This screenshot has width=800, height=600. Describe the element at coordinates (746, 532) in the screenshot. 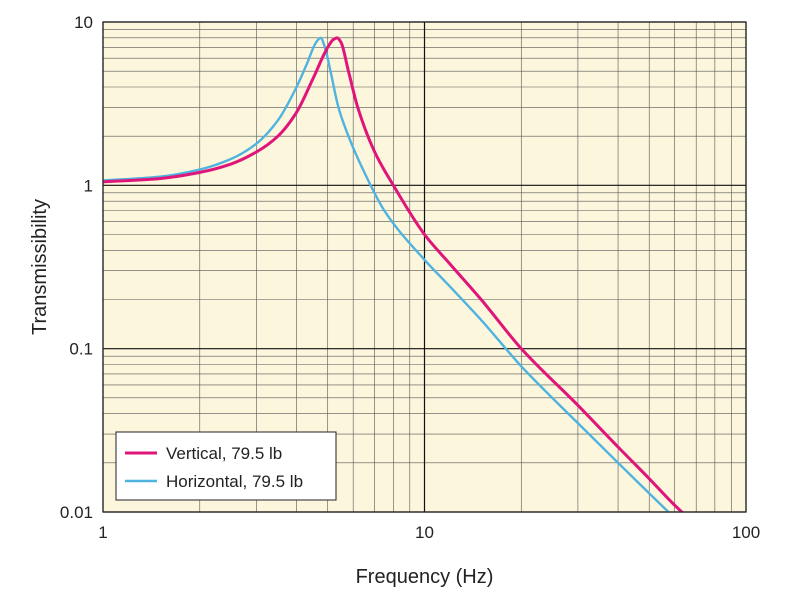

I see `x-tick-label: 100` at that location.